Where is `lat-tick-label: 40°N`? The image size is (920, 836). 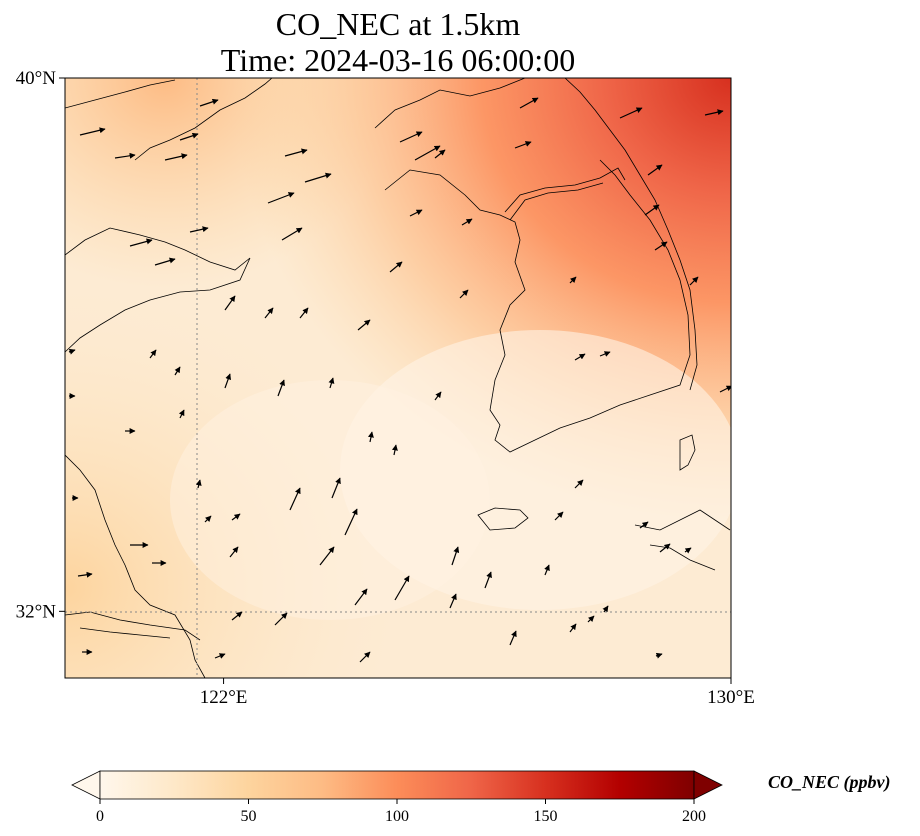 lat-tick-label: 40°N is located at coordinates (36, 78).